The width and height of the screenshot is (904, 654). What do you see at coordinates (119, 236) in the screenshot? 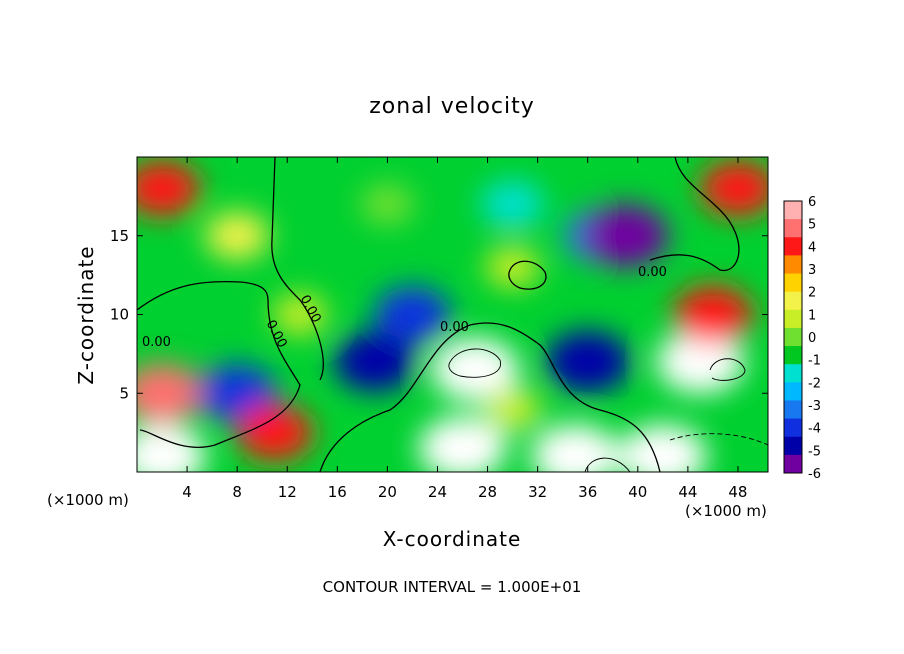
I see `y-tick-label: 15` at bounding box center [119, 236].